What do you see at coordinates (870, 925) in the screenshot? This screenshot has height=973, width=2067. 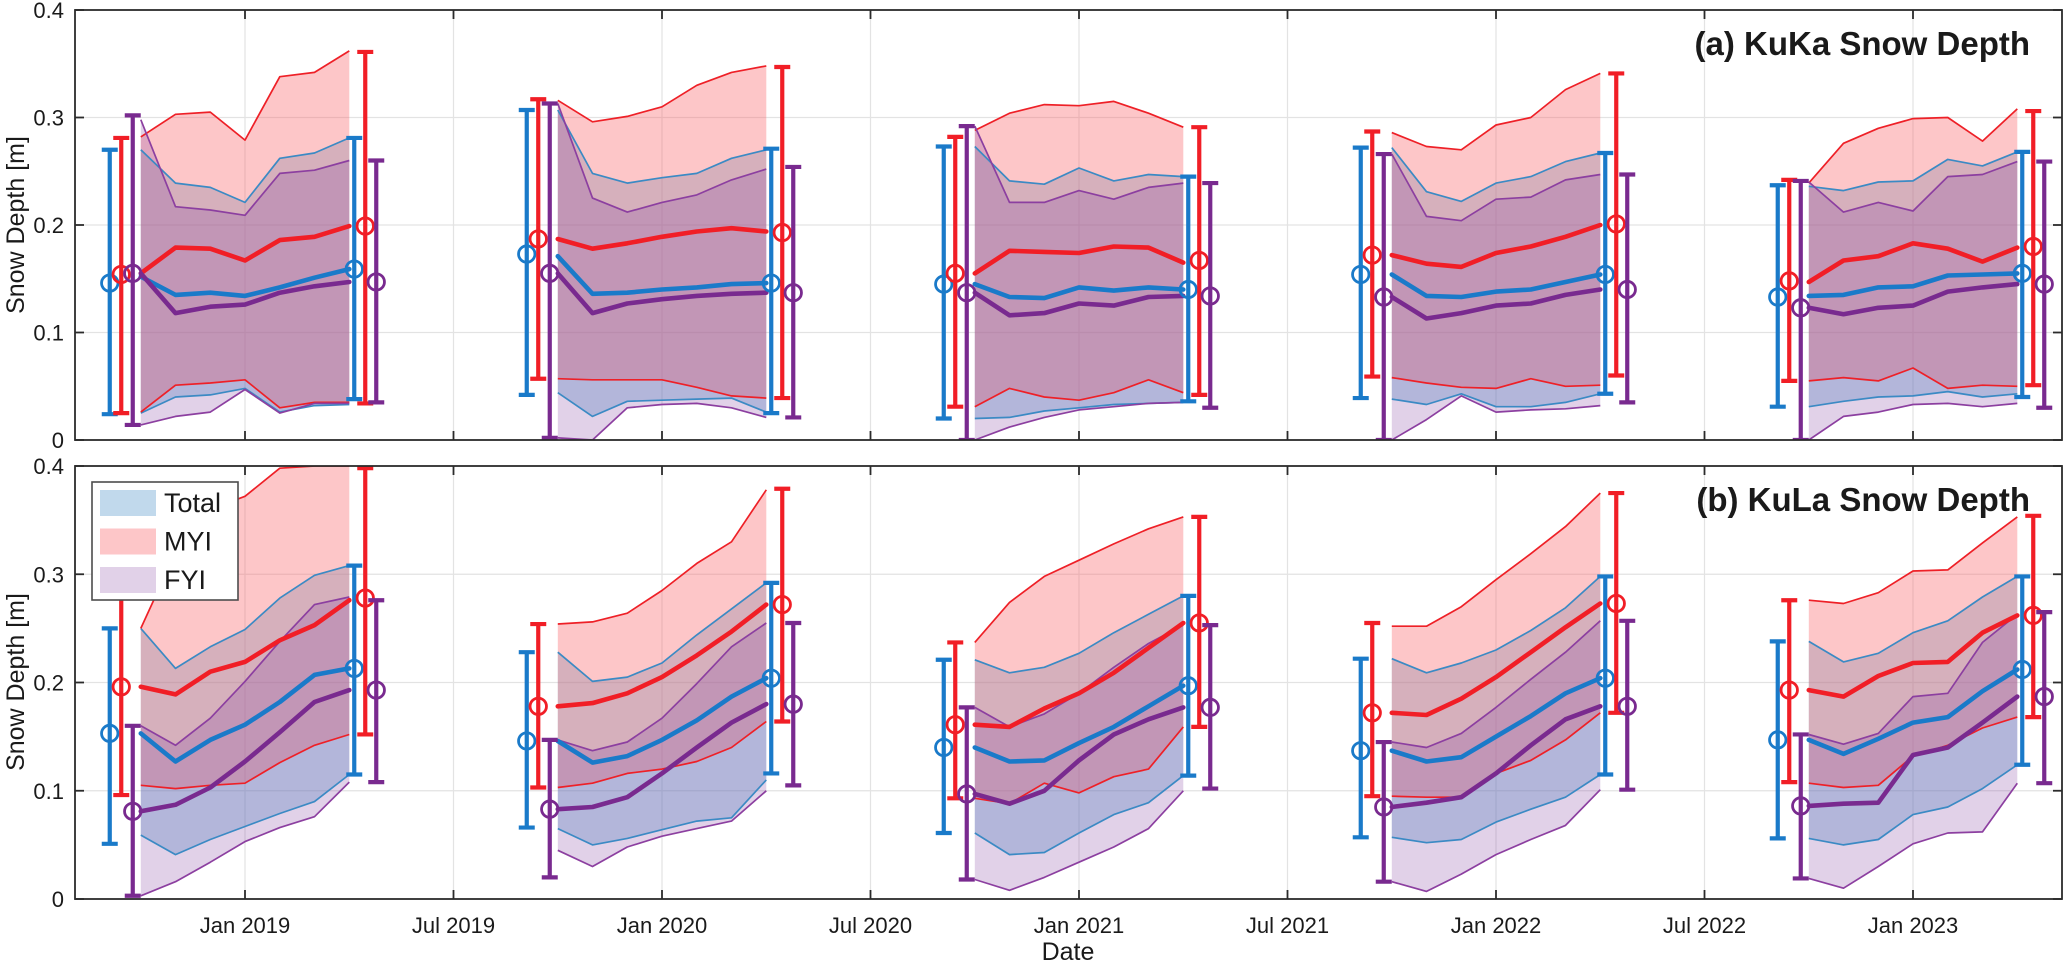 I see `x-tick-label: Jul 2020` at bounding box center [870, 925].